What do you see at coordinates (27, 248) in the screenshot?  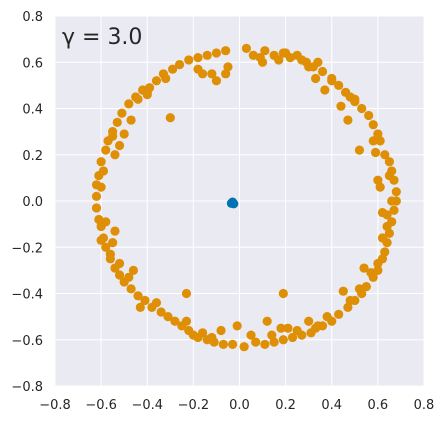 I see `y-tick-label: −0.2` at bounding box center [27, 248].